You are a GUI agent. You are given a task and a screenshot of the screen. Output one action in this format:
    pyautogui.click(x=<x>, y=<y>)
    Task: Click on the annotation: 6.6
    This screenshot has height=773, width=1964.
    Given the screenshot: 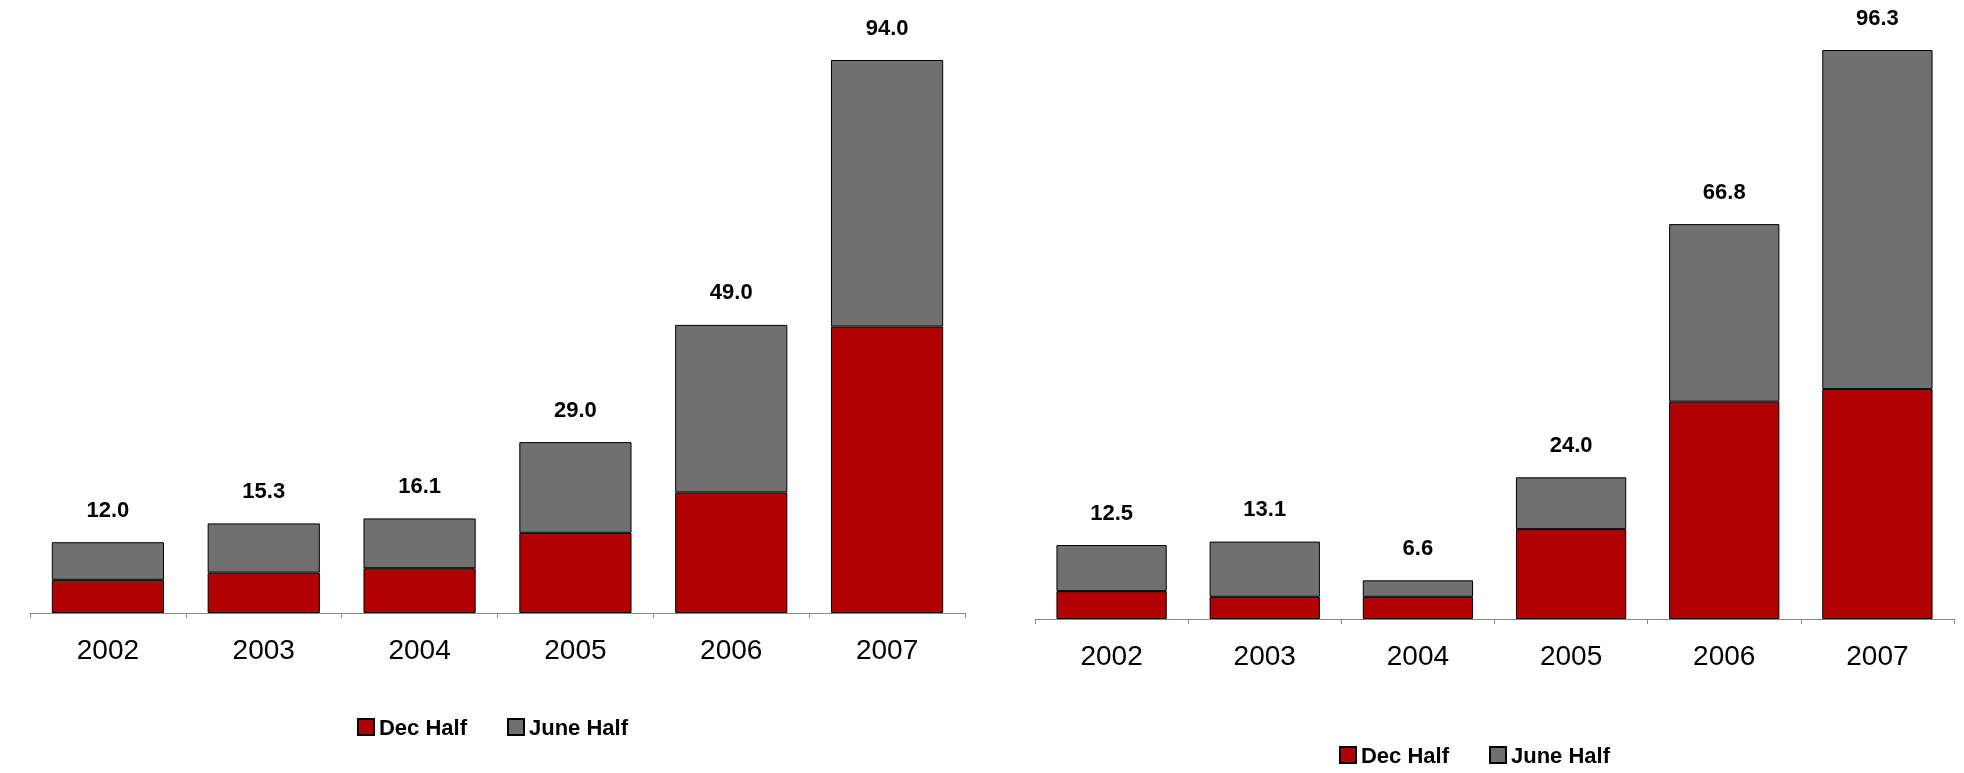 What is the action you would take?
    pyautogui.click(x=1418, y=547)
    